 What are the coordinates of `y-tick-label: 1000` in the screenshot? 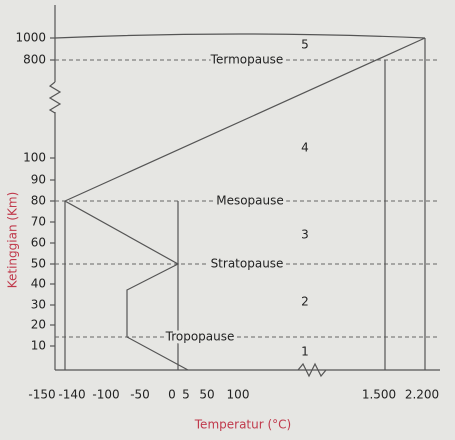 It's located at (30, 38).